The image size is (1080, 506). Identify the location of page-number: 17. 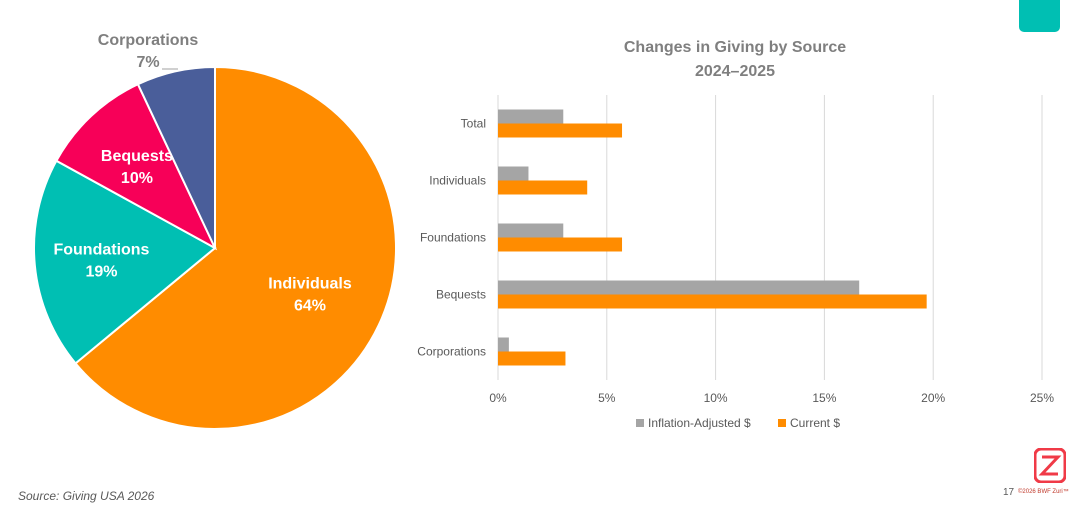
(1009, 492).